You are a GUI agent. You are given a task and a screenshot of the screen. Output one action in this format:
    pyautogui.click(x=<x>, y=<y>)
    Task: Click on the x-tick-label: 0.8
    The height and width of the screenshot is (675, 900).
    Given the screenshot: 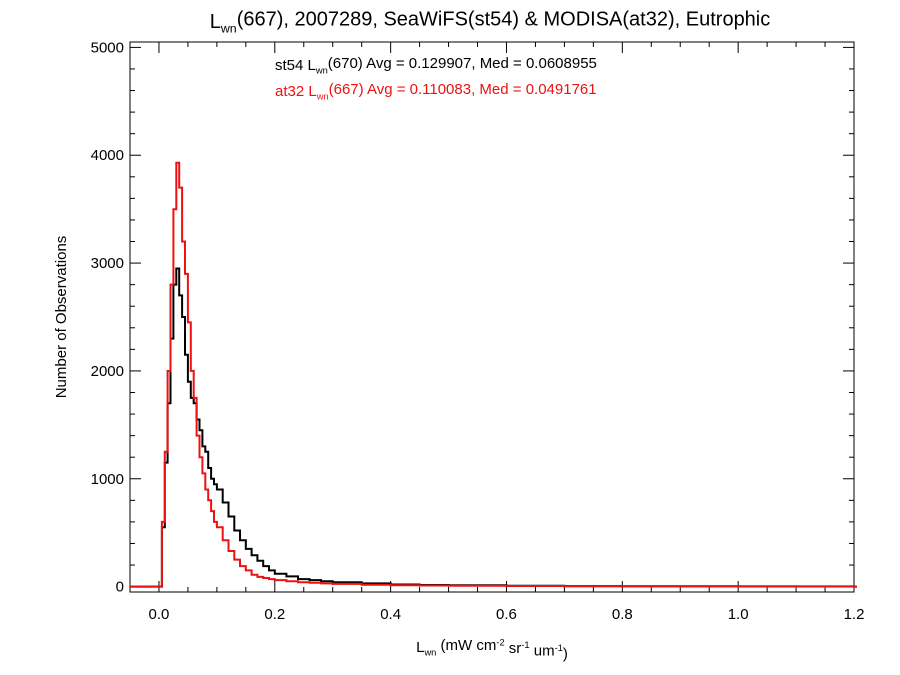 What is the action you would take?
    pyautogui.click(x=622, y=614)
    